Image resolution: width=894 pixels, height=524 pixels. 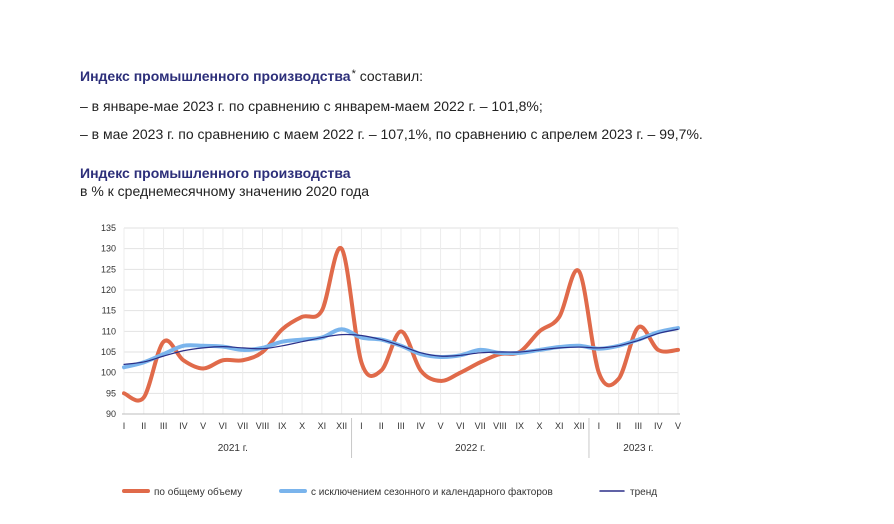 What do you see at coordinates (111, 414) in the screenshot?
I see `y-tick-label: 90` at bounding box center [111, 414].